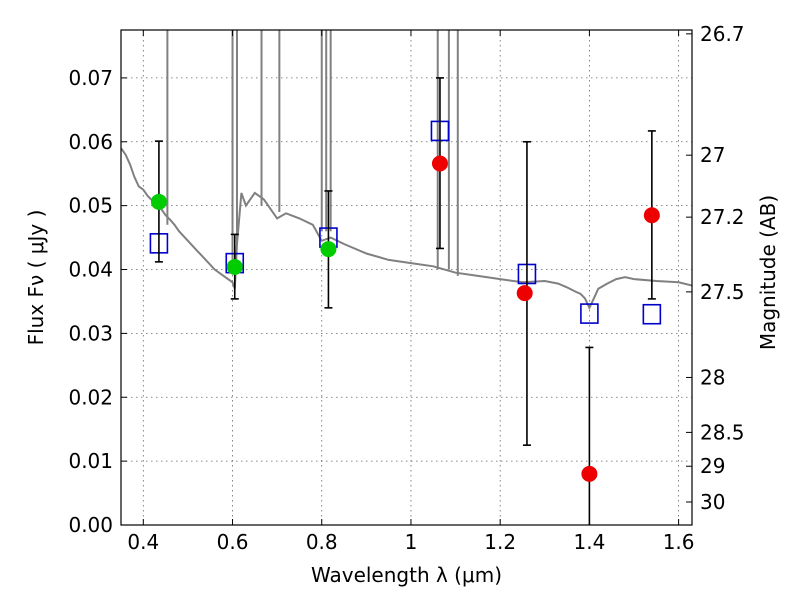 The width and height of the screenshot is (800, 600). What do you see at coordinates (143, 542) in the screenshot?
I see `x-tick-label: 0.4` at bounding box center [143, 542].